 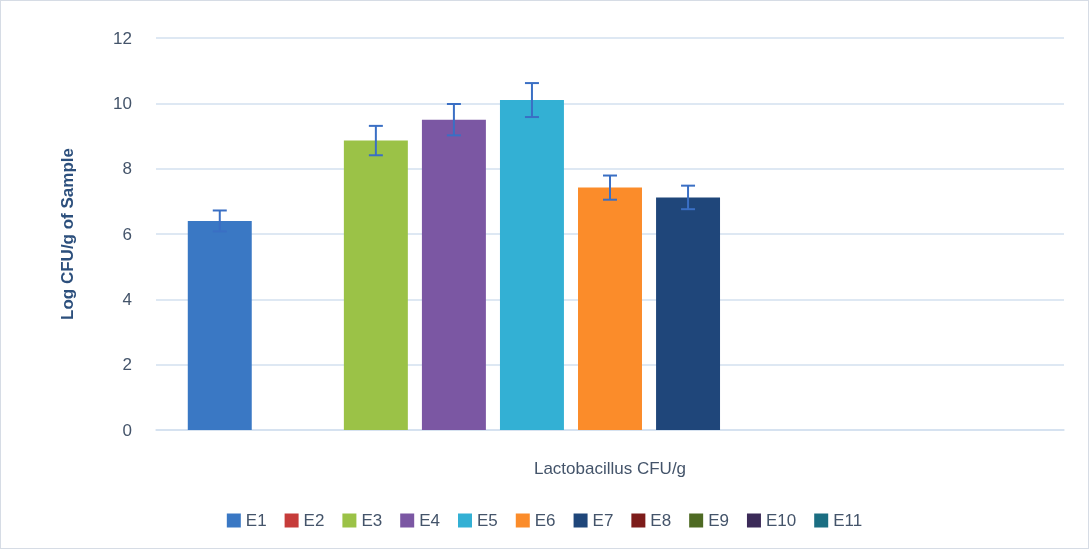 What do you see at coordinates (127, 430) in the screenshot?
I see `y-tick-label: 0` at bounding box center [127, 430].